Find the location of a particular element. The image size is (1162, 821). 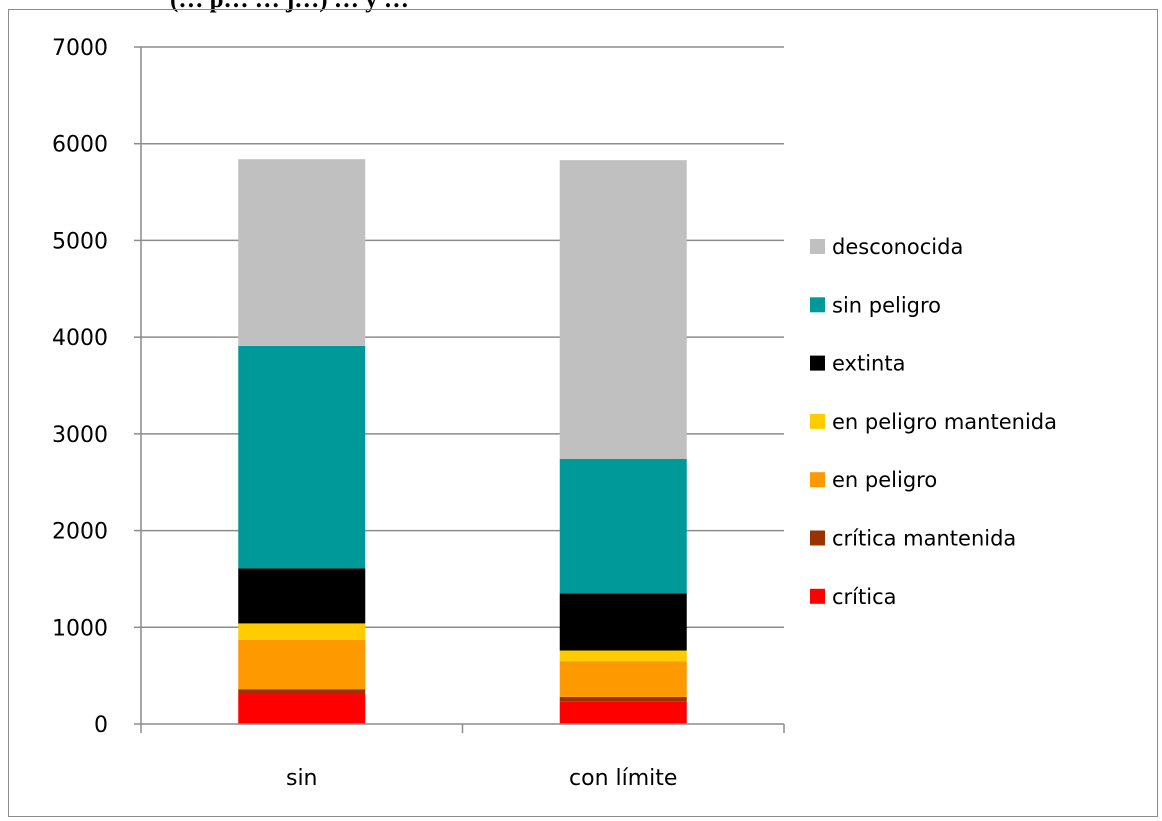

y-tick-label: 3000 is located at coordinates (80, 435).